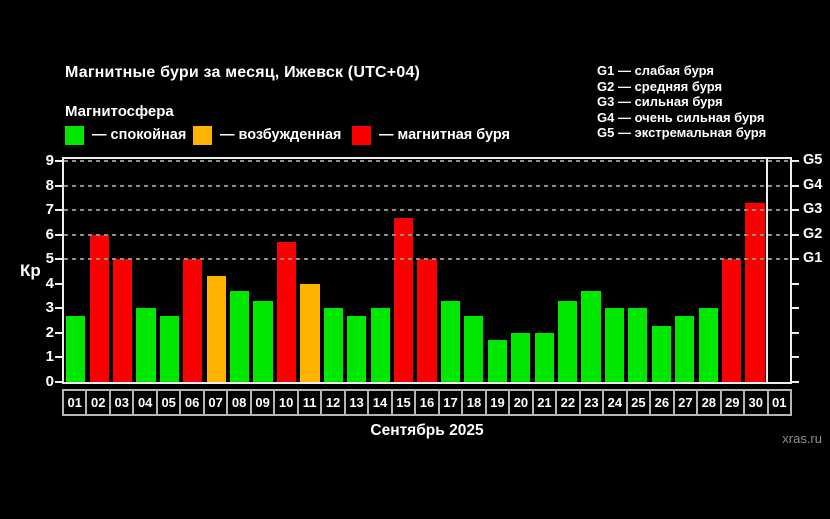 The height and width of the screenshot is (519, 830). Describe the element at coordinates (49, 308) in the screenshot. I see `y-tick-label-3: 3` at that location.